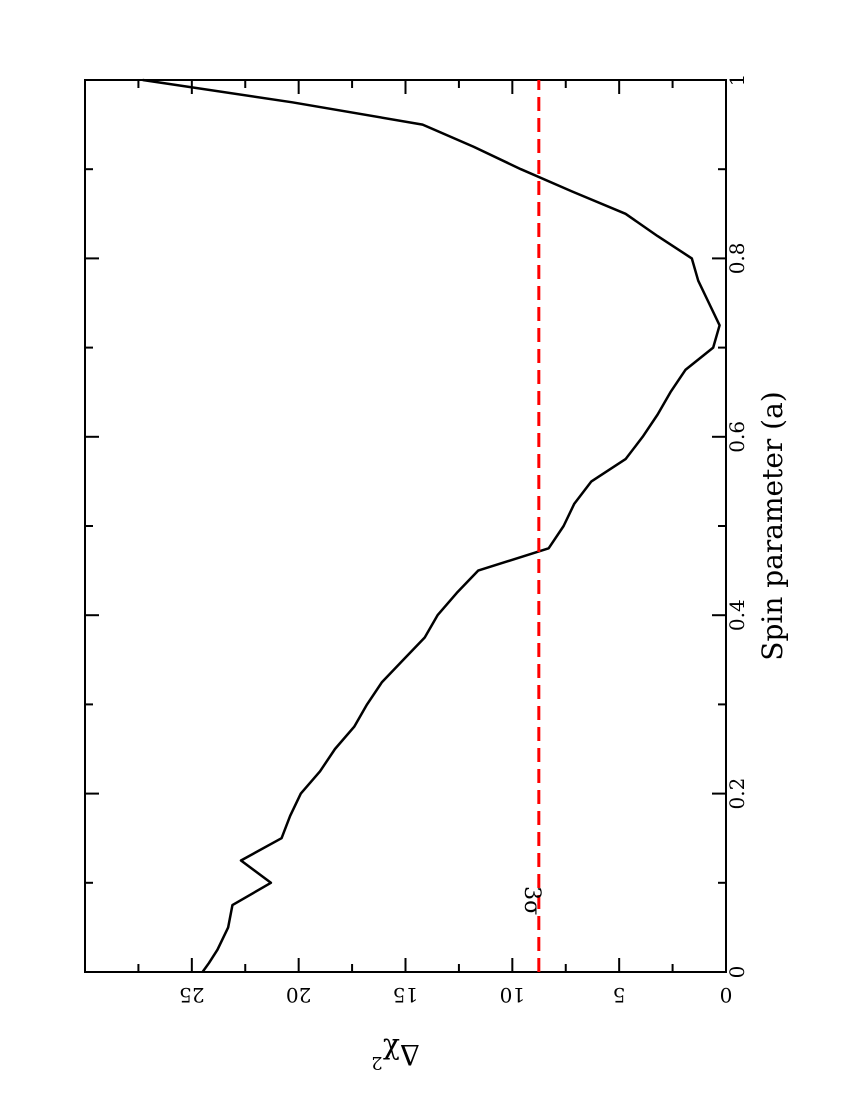 This screenshot has height=1100, width=850. What do you see at coordinates (405, 995) in the screenshot?
I see `y-tick-label: 15` at bounding box center [405, 995].